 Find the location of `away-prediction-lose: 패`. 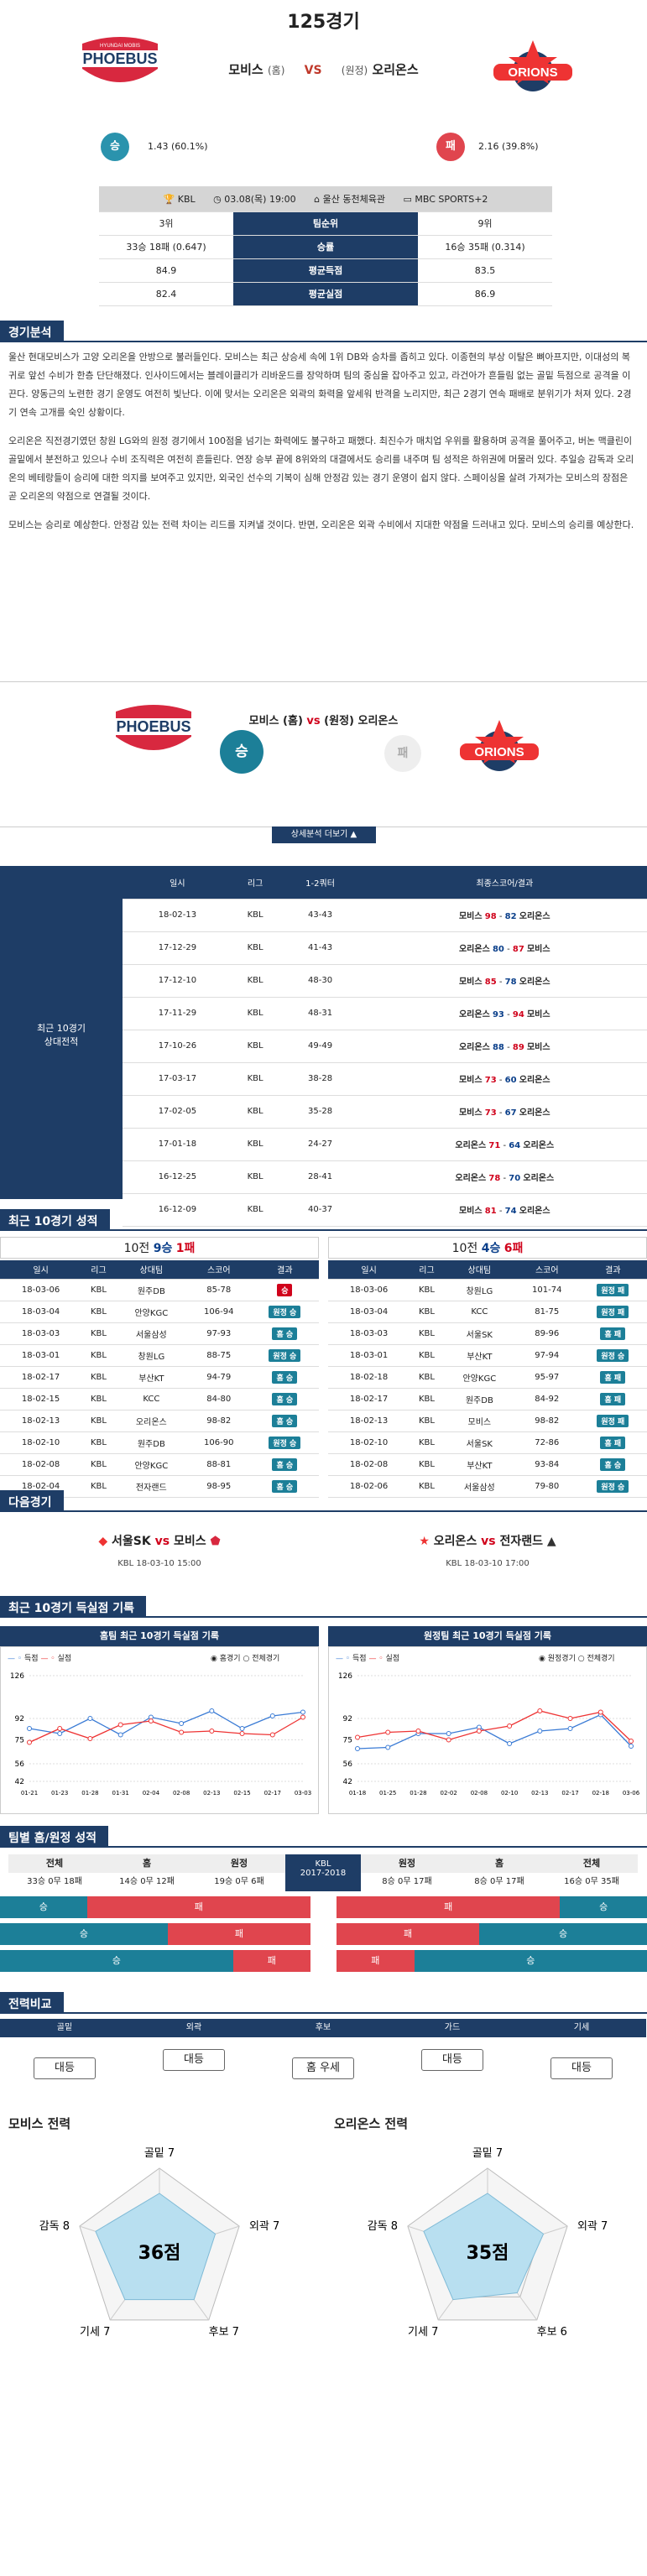

away-prediction-lose: 패 is located at coordinates (402, 753).